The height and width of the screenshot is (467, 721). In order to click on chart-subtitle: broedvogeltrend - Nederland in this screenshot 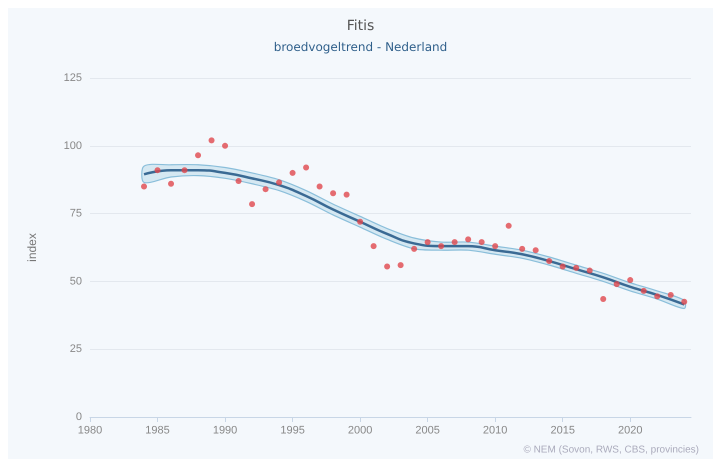, I will do `click(361, 47)`.